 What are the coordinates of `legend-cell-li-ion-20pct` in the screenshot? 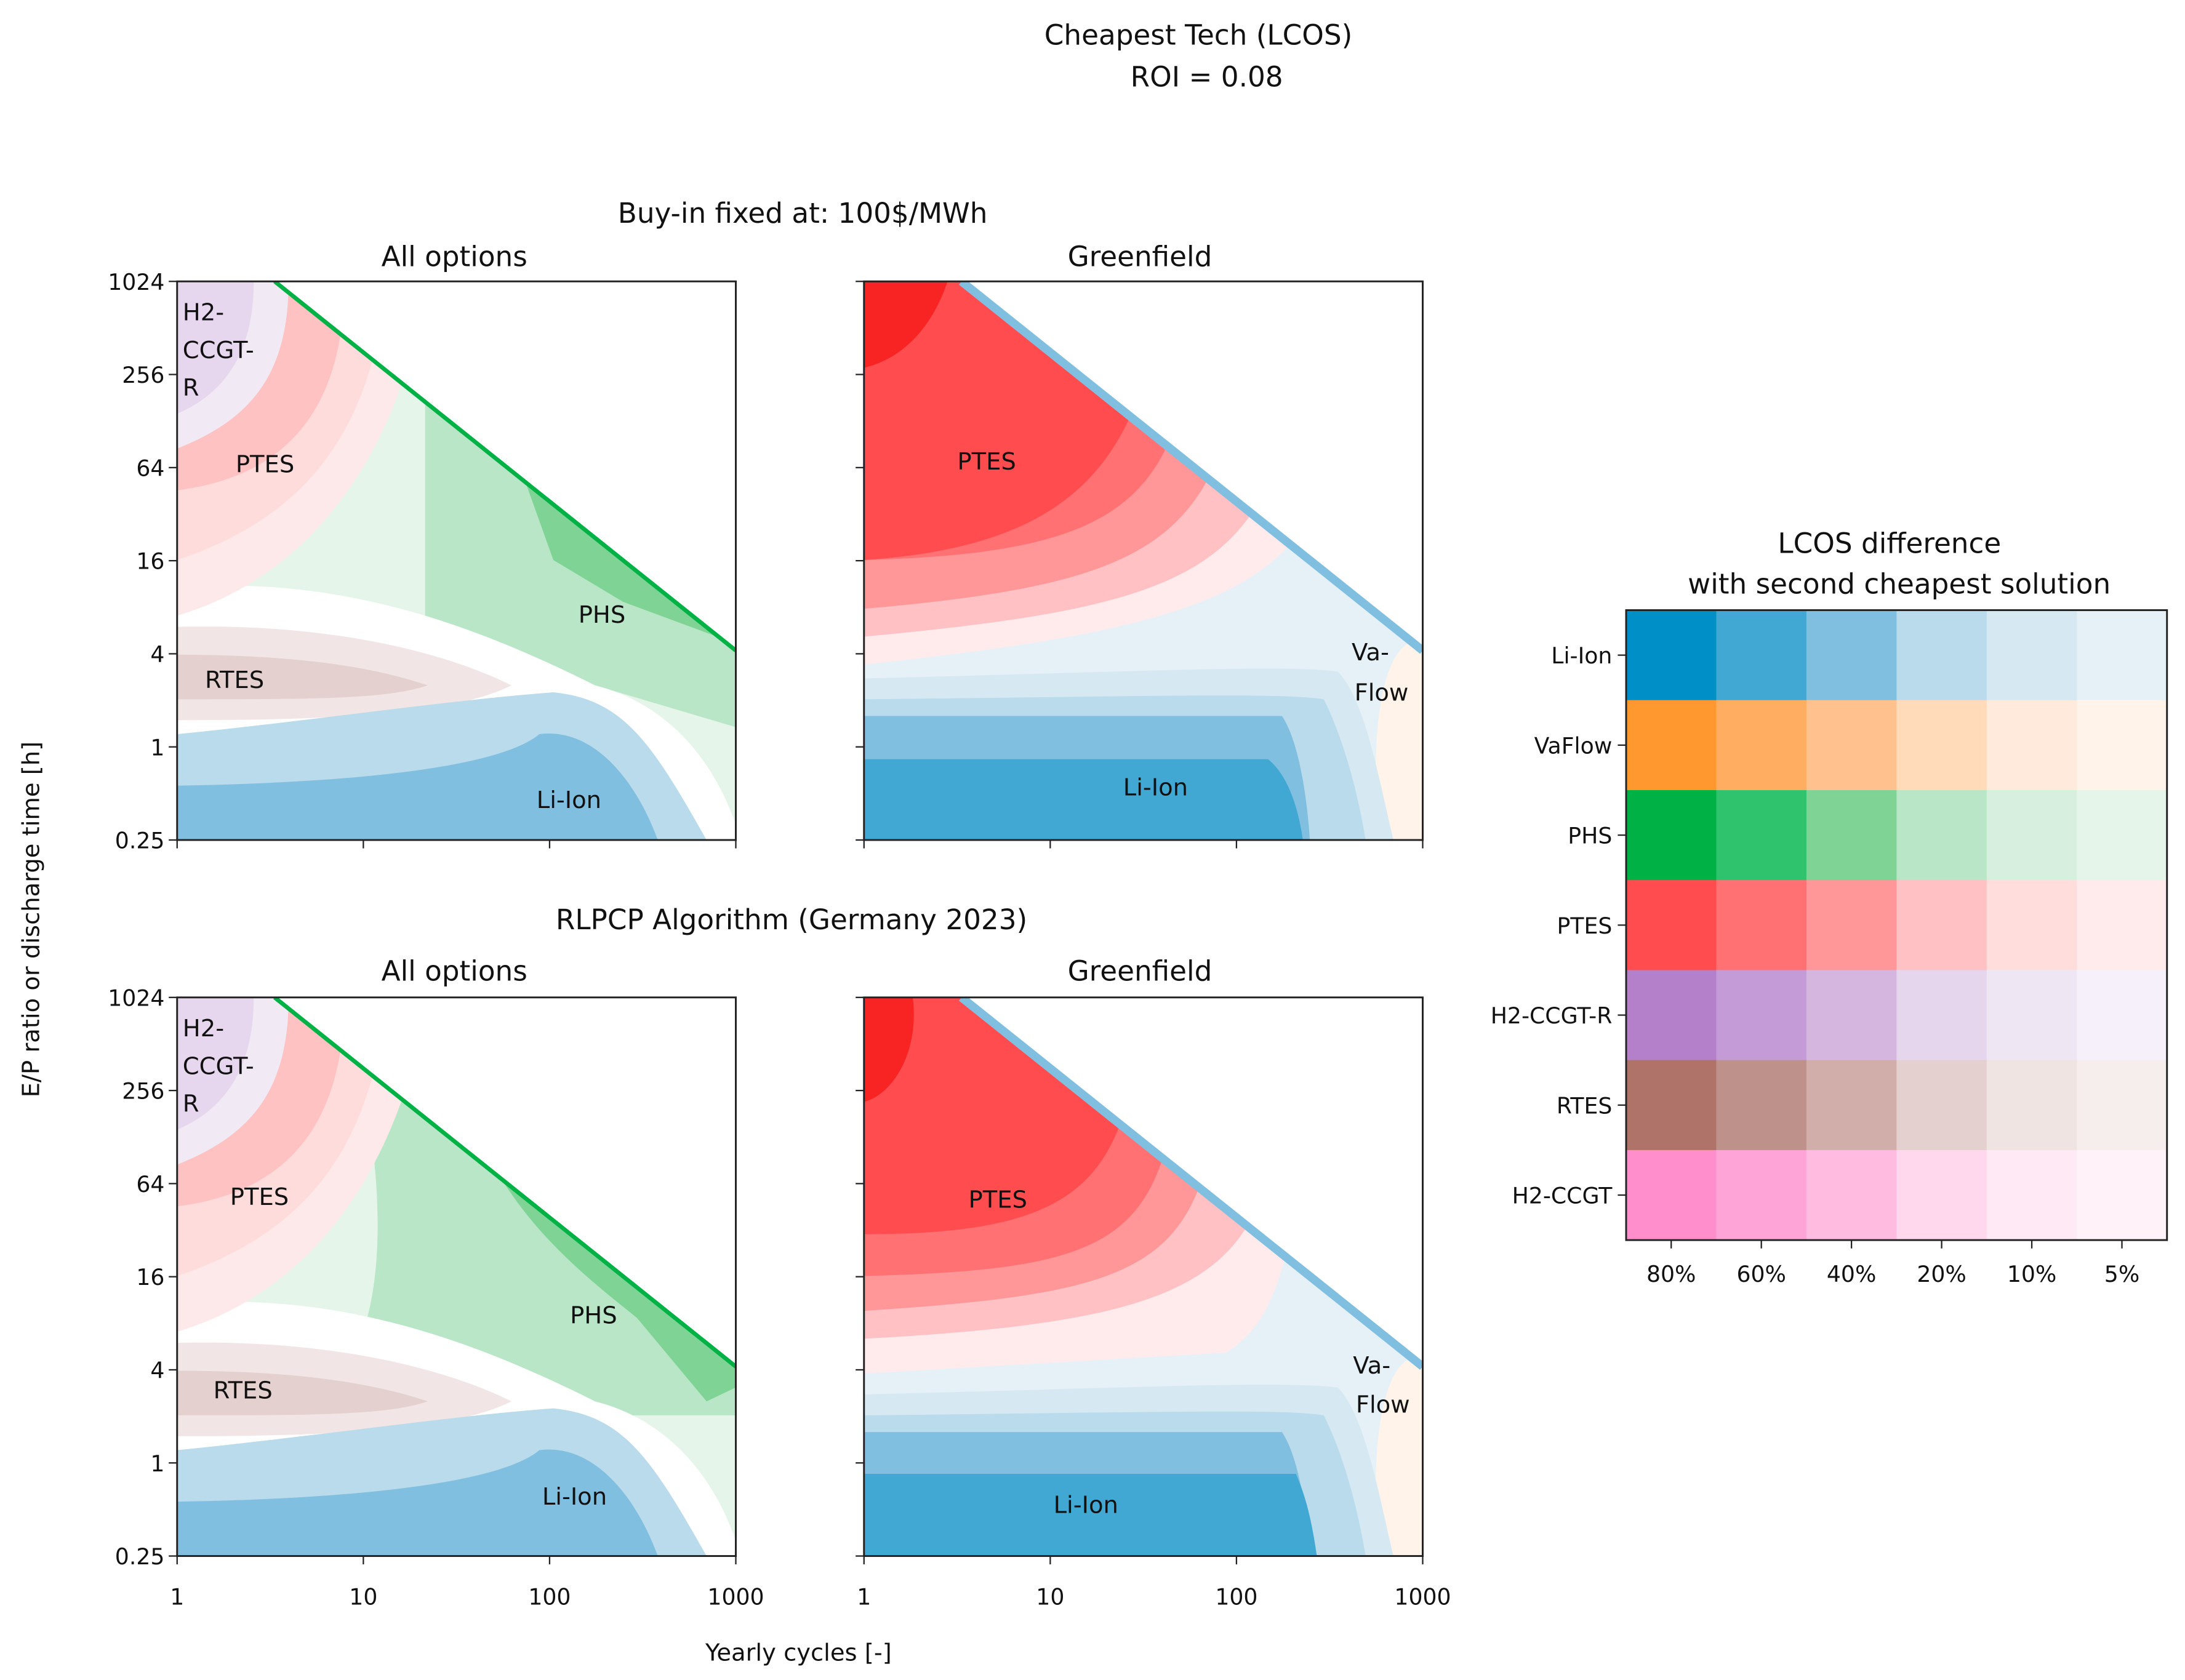 It's located at (1941, 655).